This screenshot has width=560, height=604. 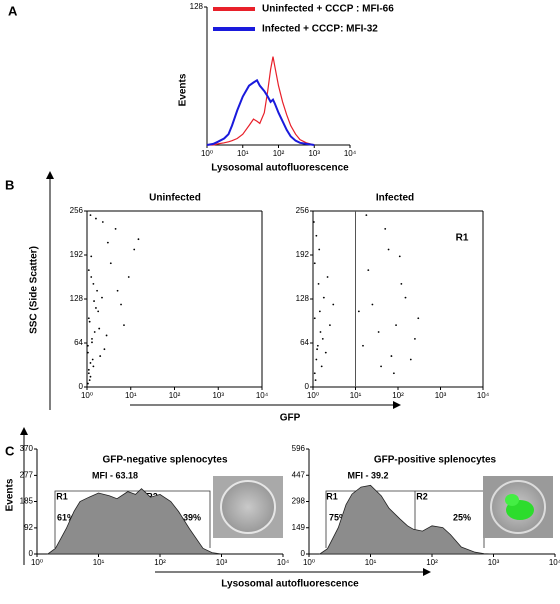 I want to click on chart-title: GFP-negative splenocytes, so click(x=164, y=460).